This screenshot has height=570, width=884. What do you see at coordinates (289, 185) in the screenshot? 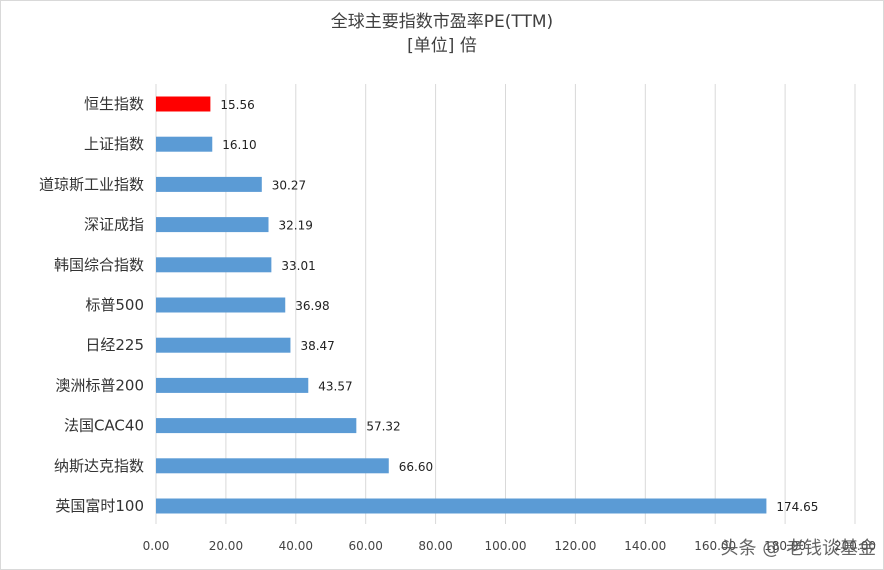
I see `value-label: 30.27` at bounding box center [289, 185].